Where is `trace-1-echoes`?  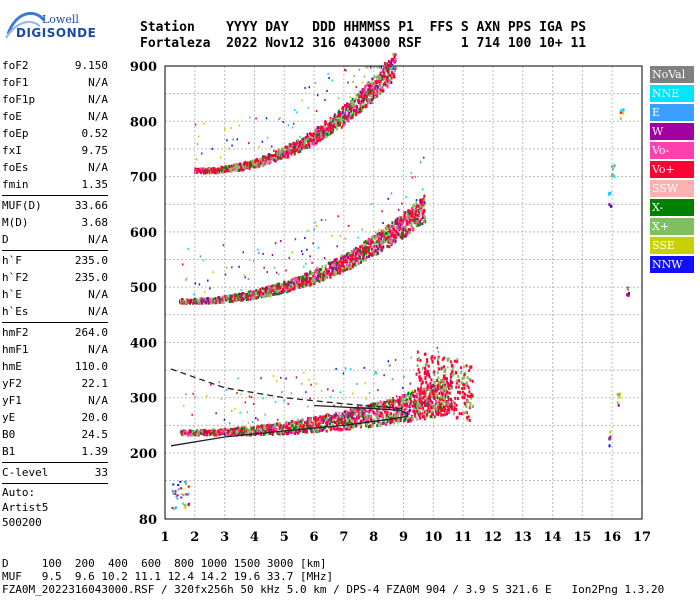
trace-1-echoes is located at coordinates (316, 391).